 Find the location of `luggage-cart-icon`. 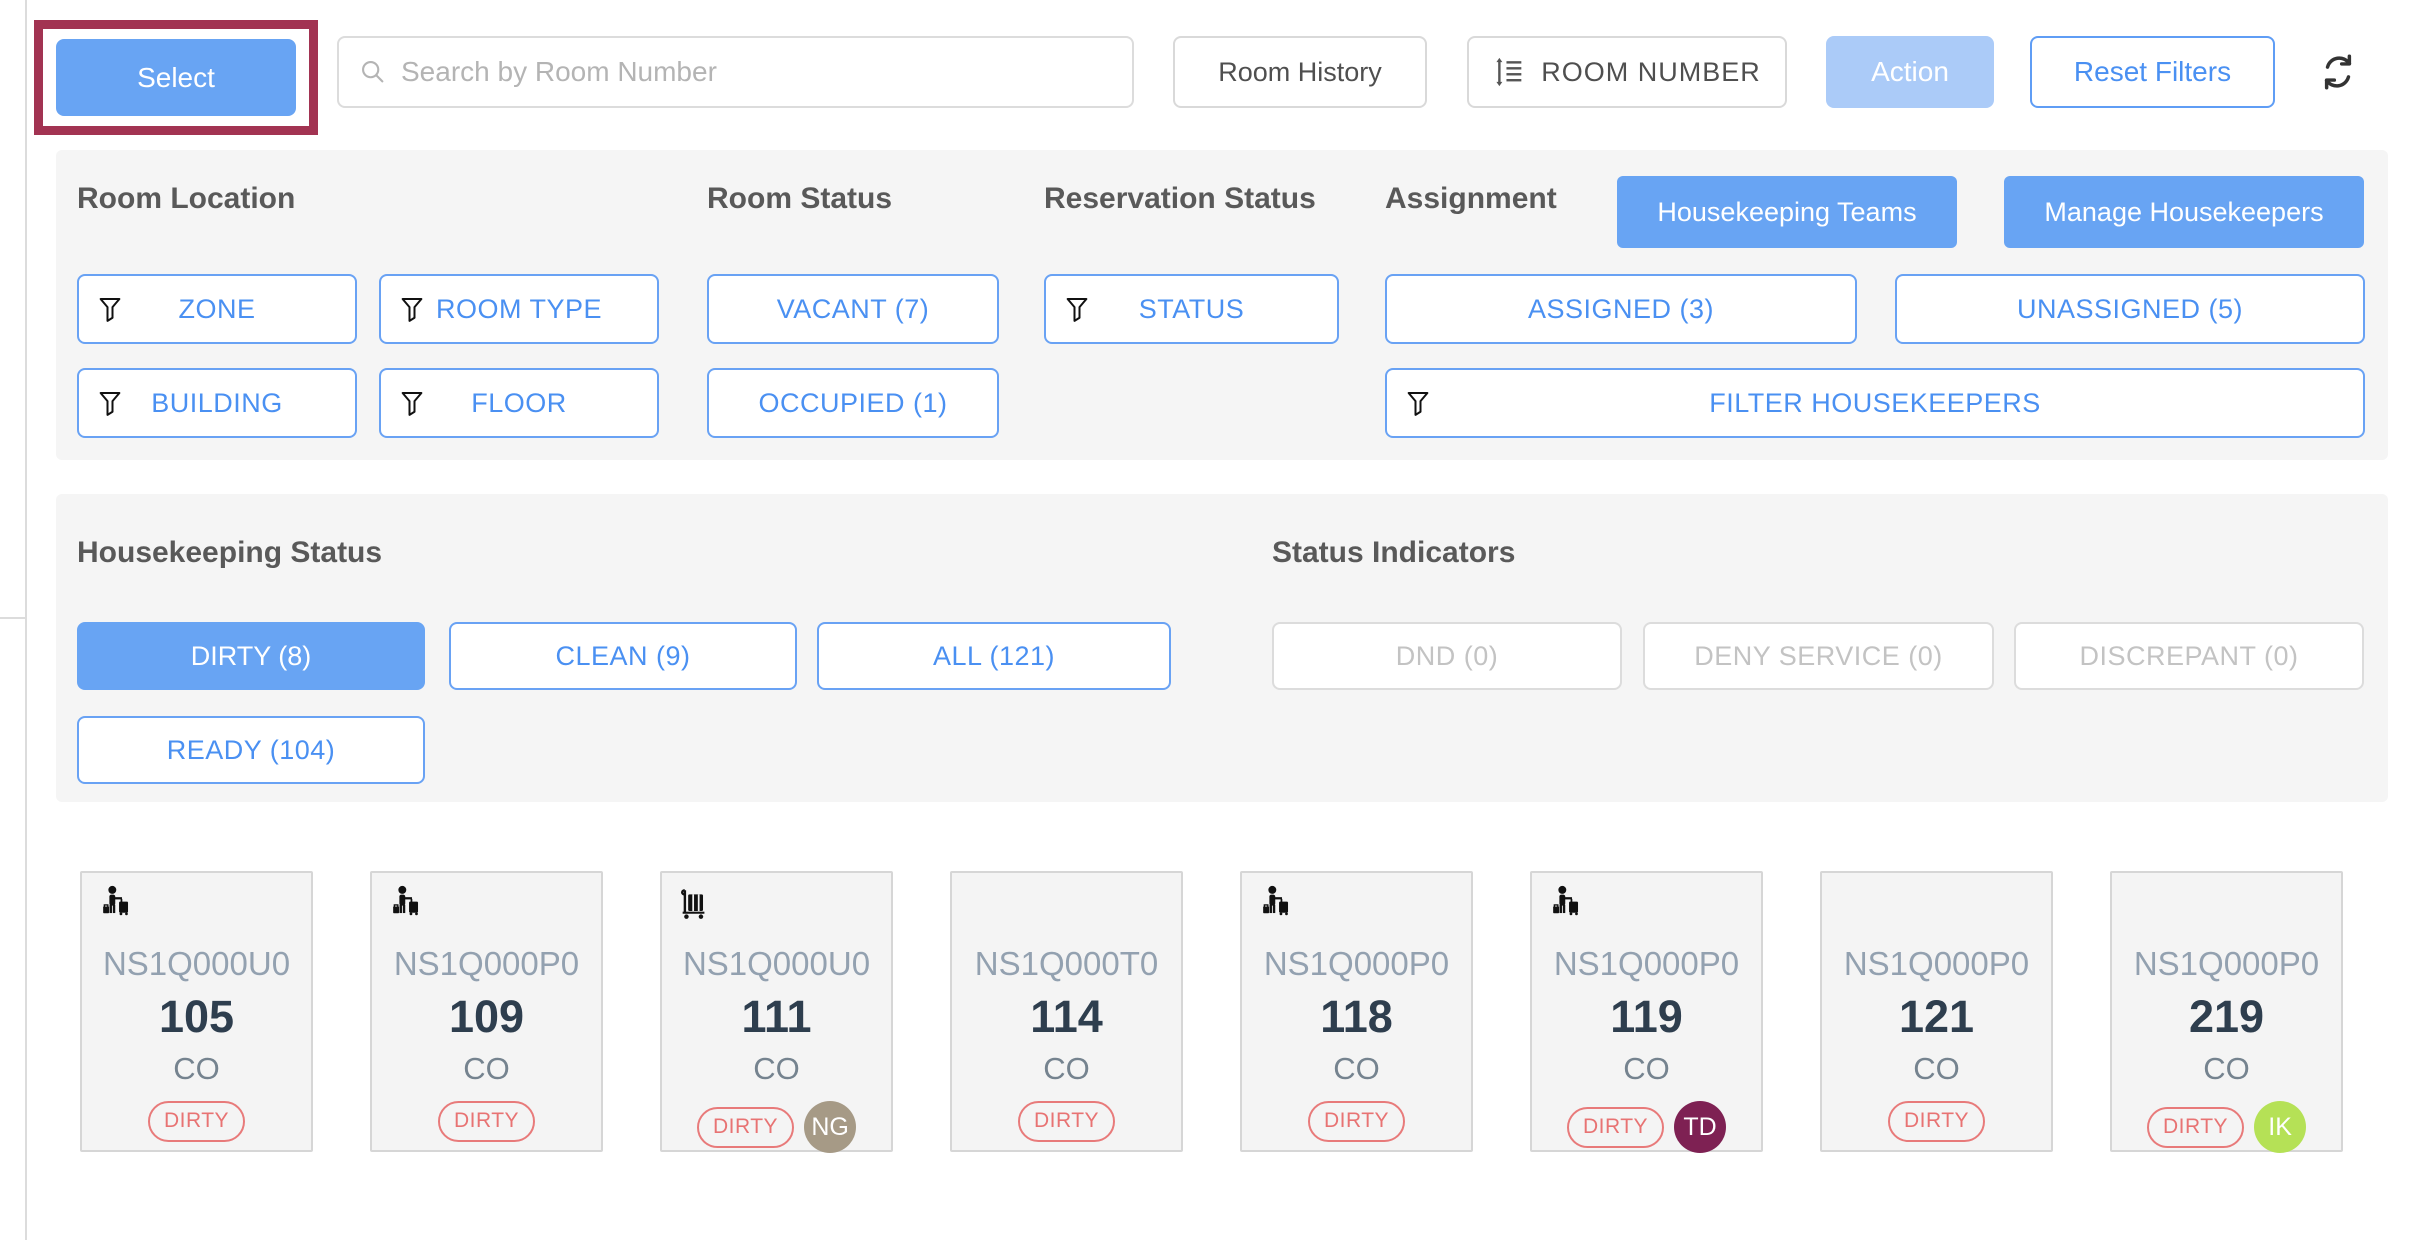

luggage-cart-icon is located at coordinates (693, 905).